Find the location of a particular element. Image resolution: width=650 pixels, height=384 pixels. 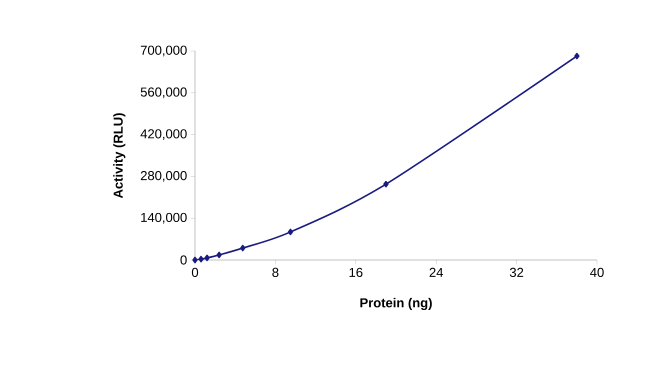

x-tick-label: 32 is located at coordinates (517, 273).